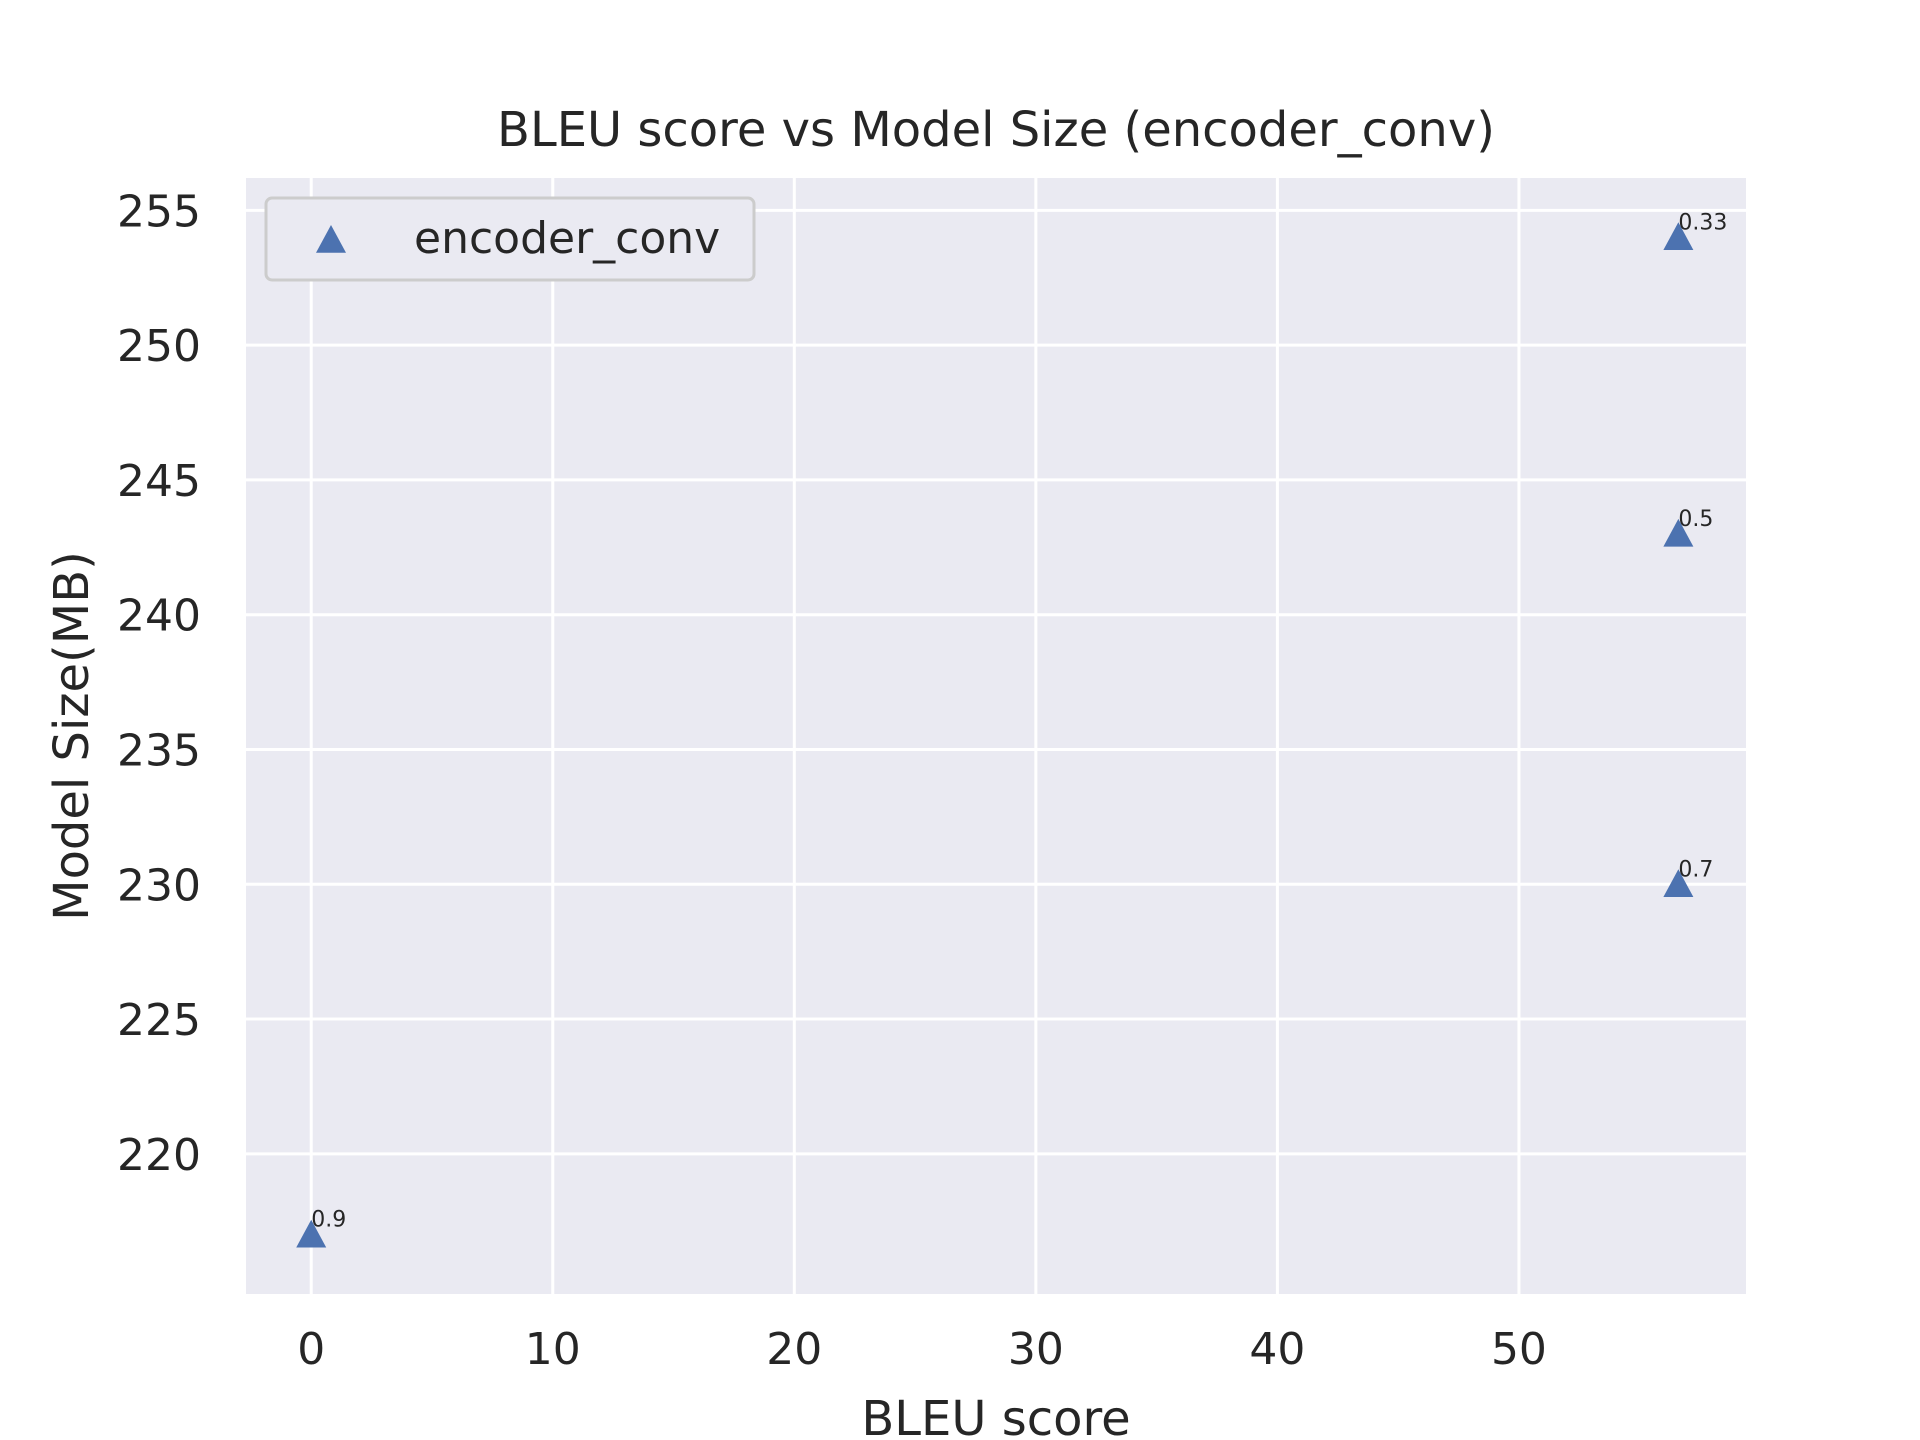  Describe the element at coordinates (159, 481) in the screenshot. I see `y-tick-label: 245` at that location.